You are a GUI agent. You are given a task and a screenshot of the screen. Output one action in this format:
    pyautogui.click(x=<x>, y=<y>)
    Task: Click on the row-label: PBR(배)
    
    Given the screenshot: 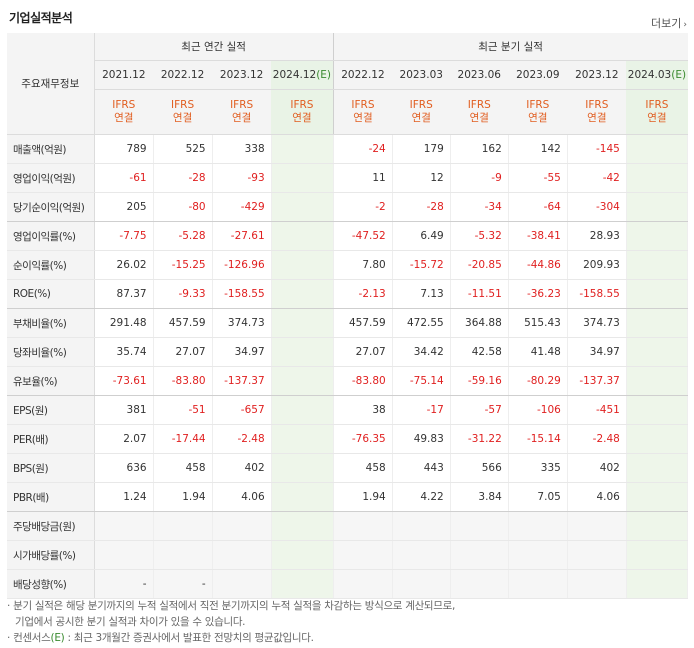 What is the action you would take?
    pyautogui.click(x=51, y=497)
    